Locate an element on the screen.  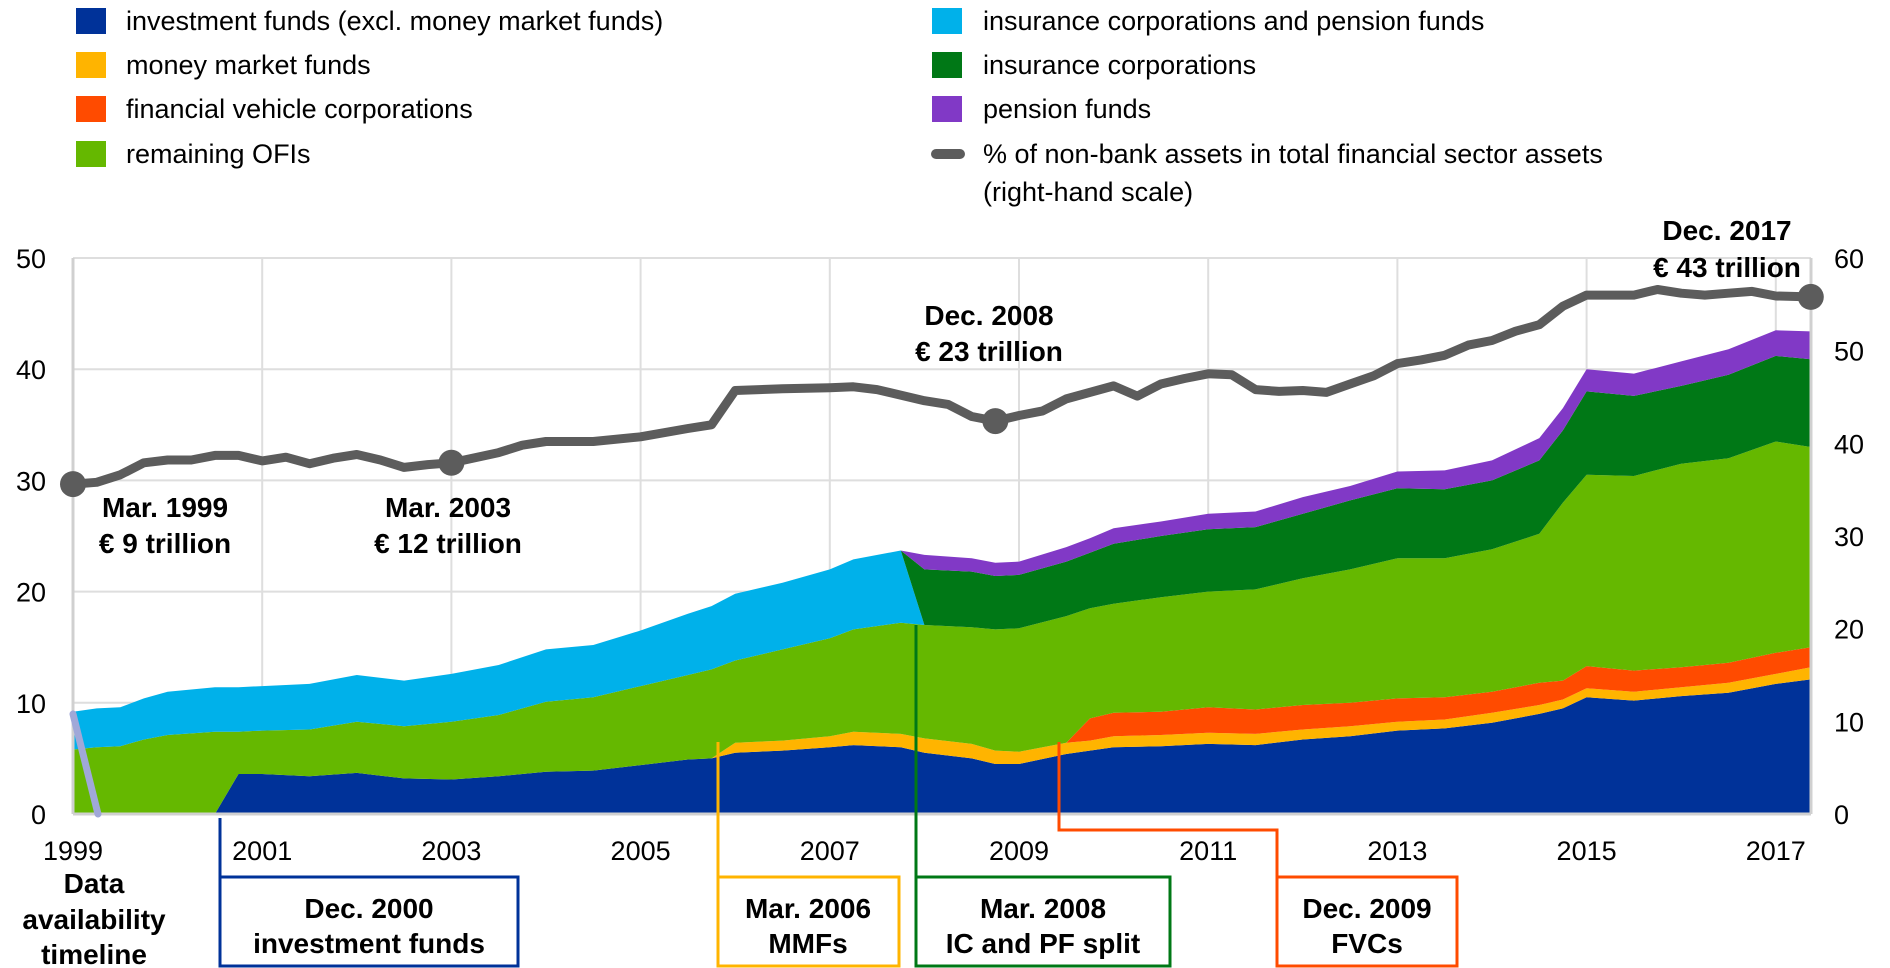
area-investment-funds-excl-money-market-funds- is located at coordinates (1012, 746).